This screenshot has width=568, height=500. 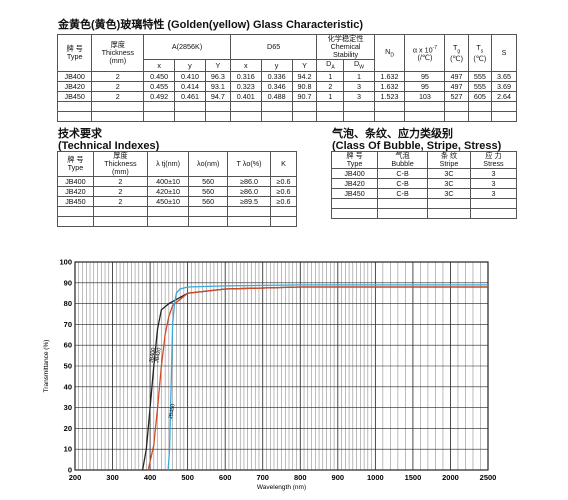 What do you see at coordinates (68, 282) in the screenshot?
I see `y-tick-label: 90` at bounding box center [68, 282].